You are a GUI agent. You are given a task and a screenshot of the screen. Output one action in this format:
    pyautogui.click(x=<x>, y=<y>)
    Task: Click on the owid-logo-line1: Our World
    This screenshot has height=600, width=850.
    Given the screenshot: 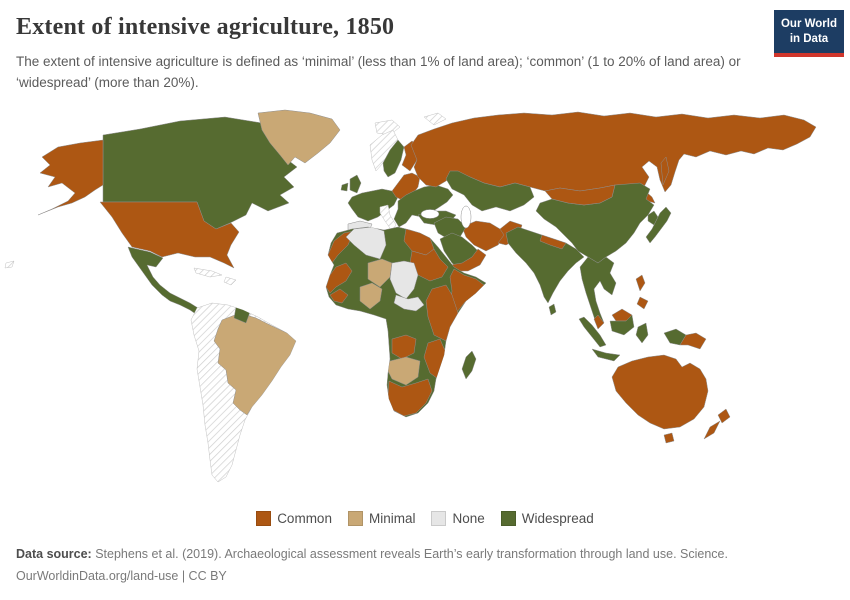 What is the action you would take?
    pyautogui.click(x=808, y=24)
    